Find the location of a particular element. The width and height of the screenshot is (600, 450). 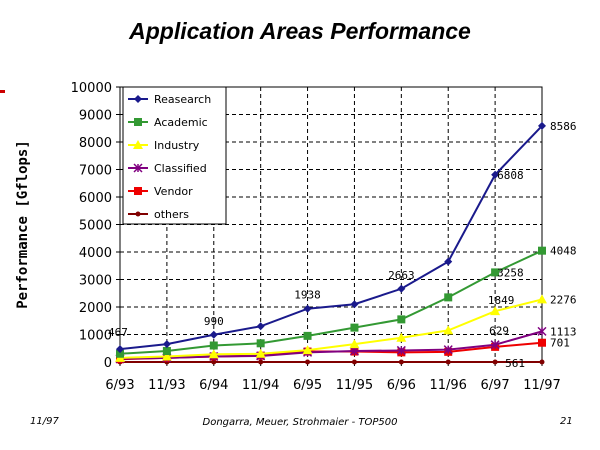

x-tick-label: 11/96 is located at coordinates (447, 385).